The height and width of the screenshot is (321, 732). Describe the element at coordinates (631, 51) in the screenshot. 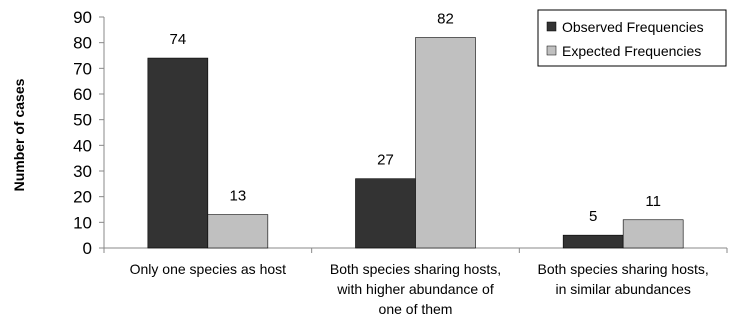

I see `legend-label-expected: Expected Frequencies` at that location.